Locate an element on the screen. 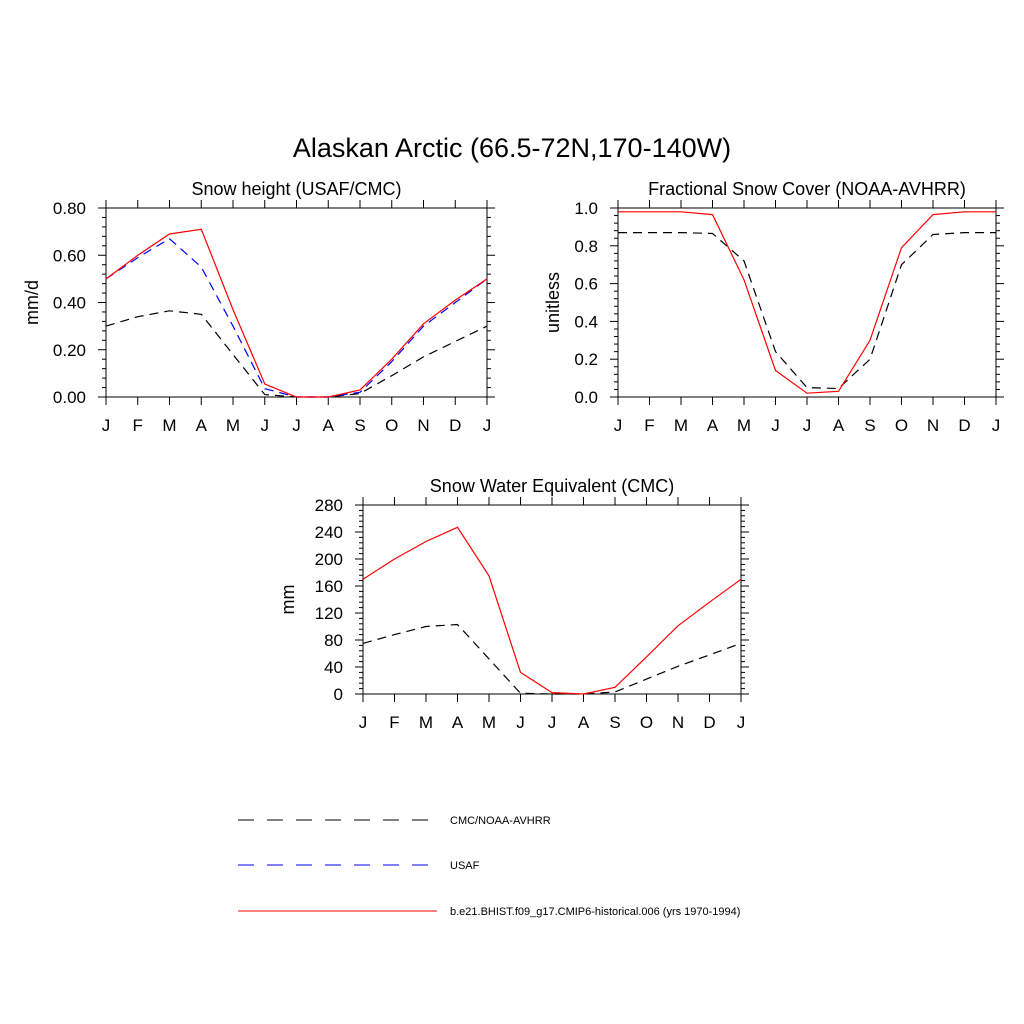 The width and height of the screenshot is (1024, 1024). y-tick-label: 120 is located at coordinates (329, 613).